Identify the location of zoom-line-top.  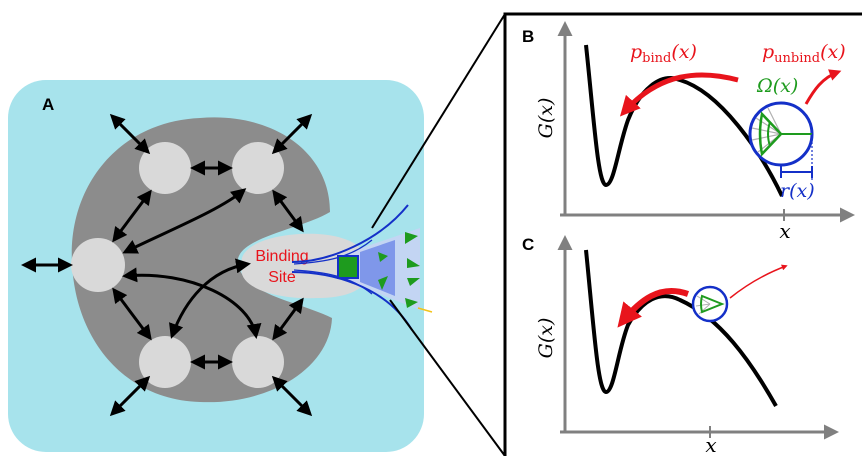
(438, 121).